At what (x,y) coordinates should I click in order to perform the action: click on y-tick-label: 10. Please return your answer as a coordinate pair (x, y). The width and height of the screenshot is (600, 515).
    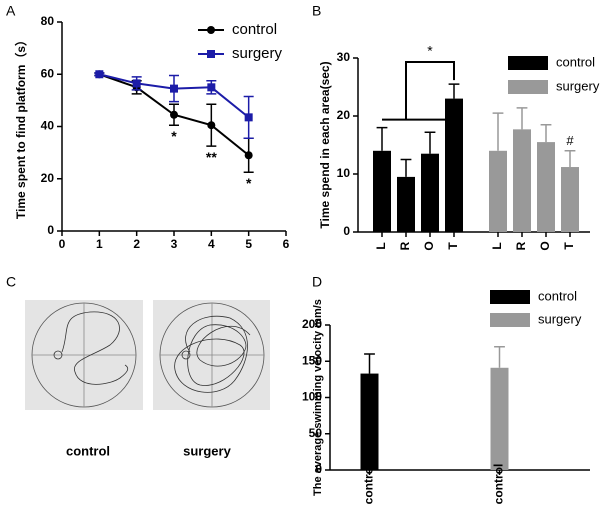
    Looking at the image, I should click on (344, 173).